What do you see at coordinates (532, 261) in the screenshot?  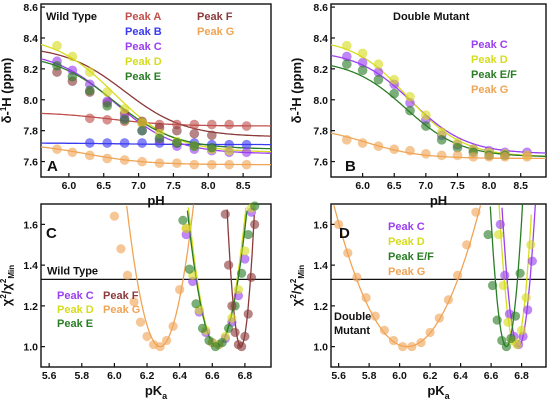 I see `data-point-peak-c` at bounding box center [532, 261].